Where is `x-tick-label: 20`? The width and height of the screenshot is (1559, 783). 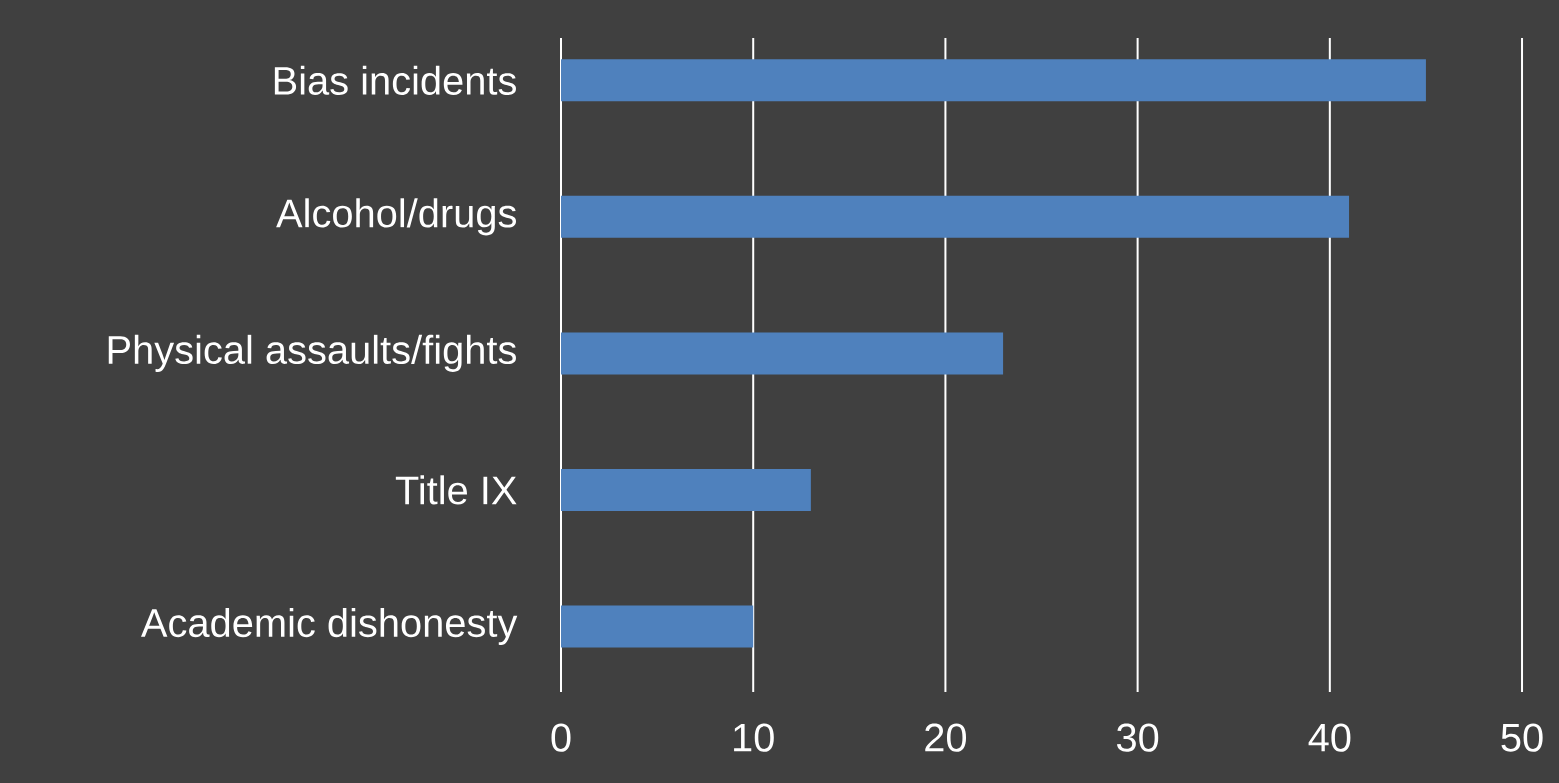
x-tick-label: 20 is located at coordinates (946, 737).